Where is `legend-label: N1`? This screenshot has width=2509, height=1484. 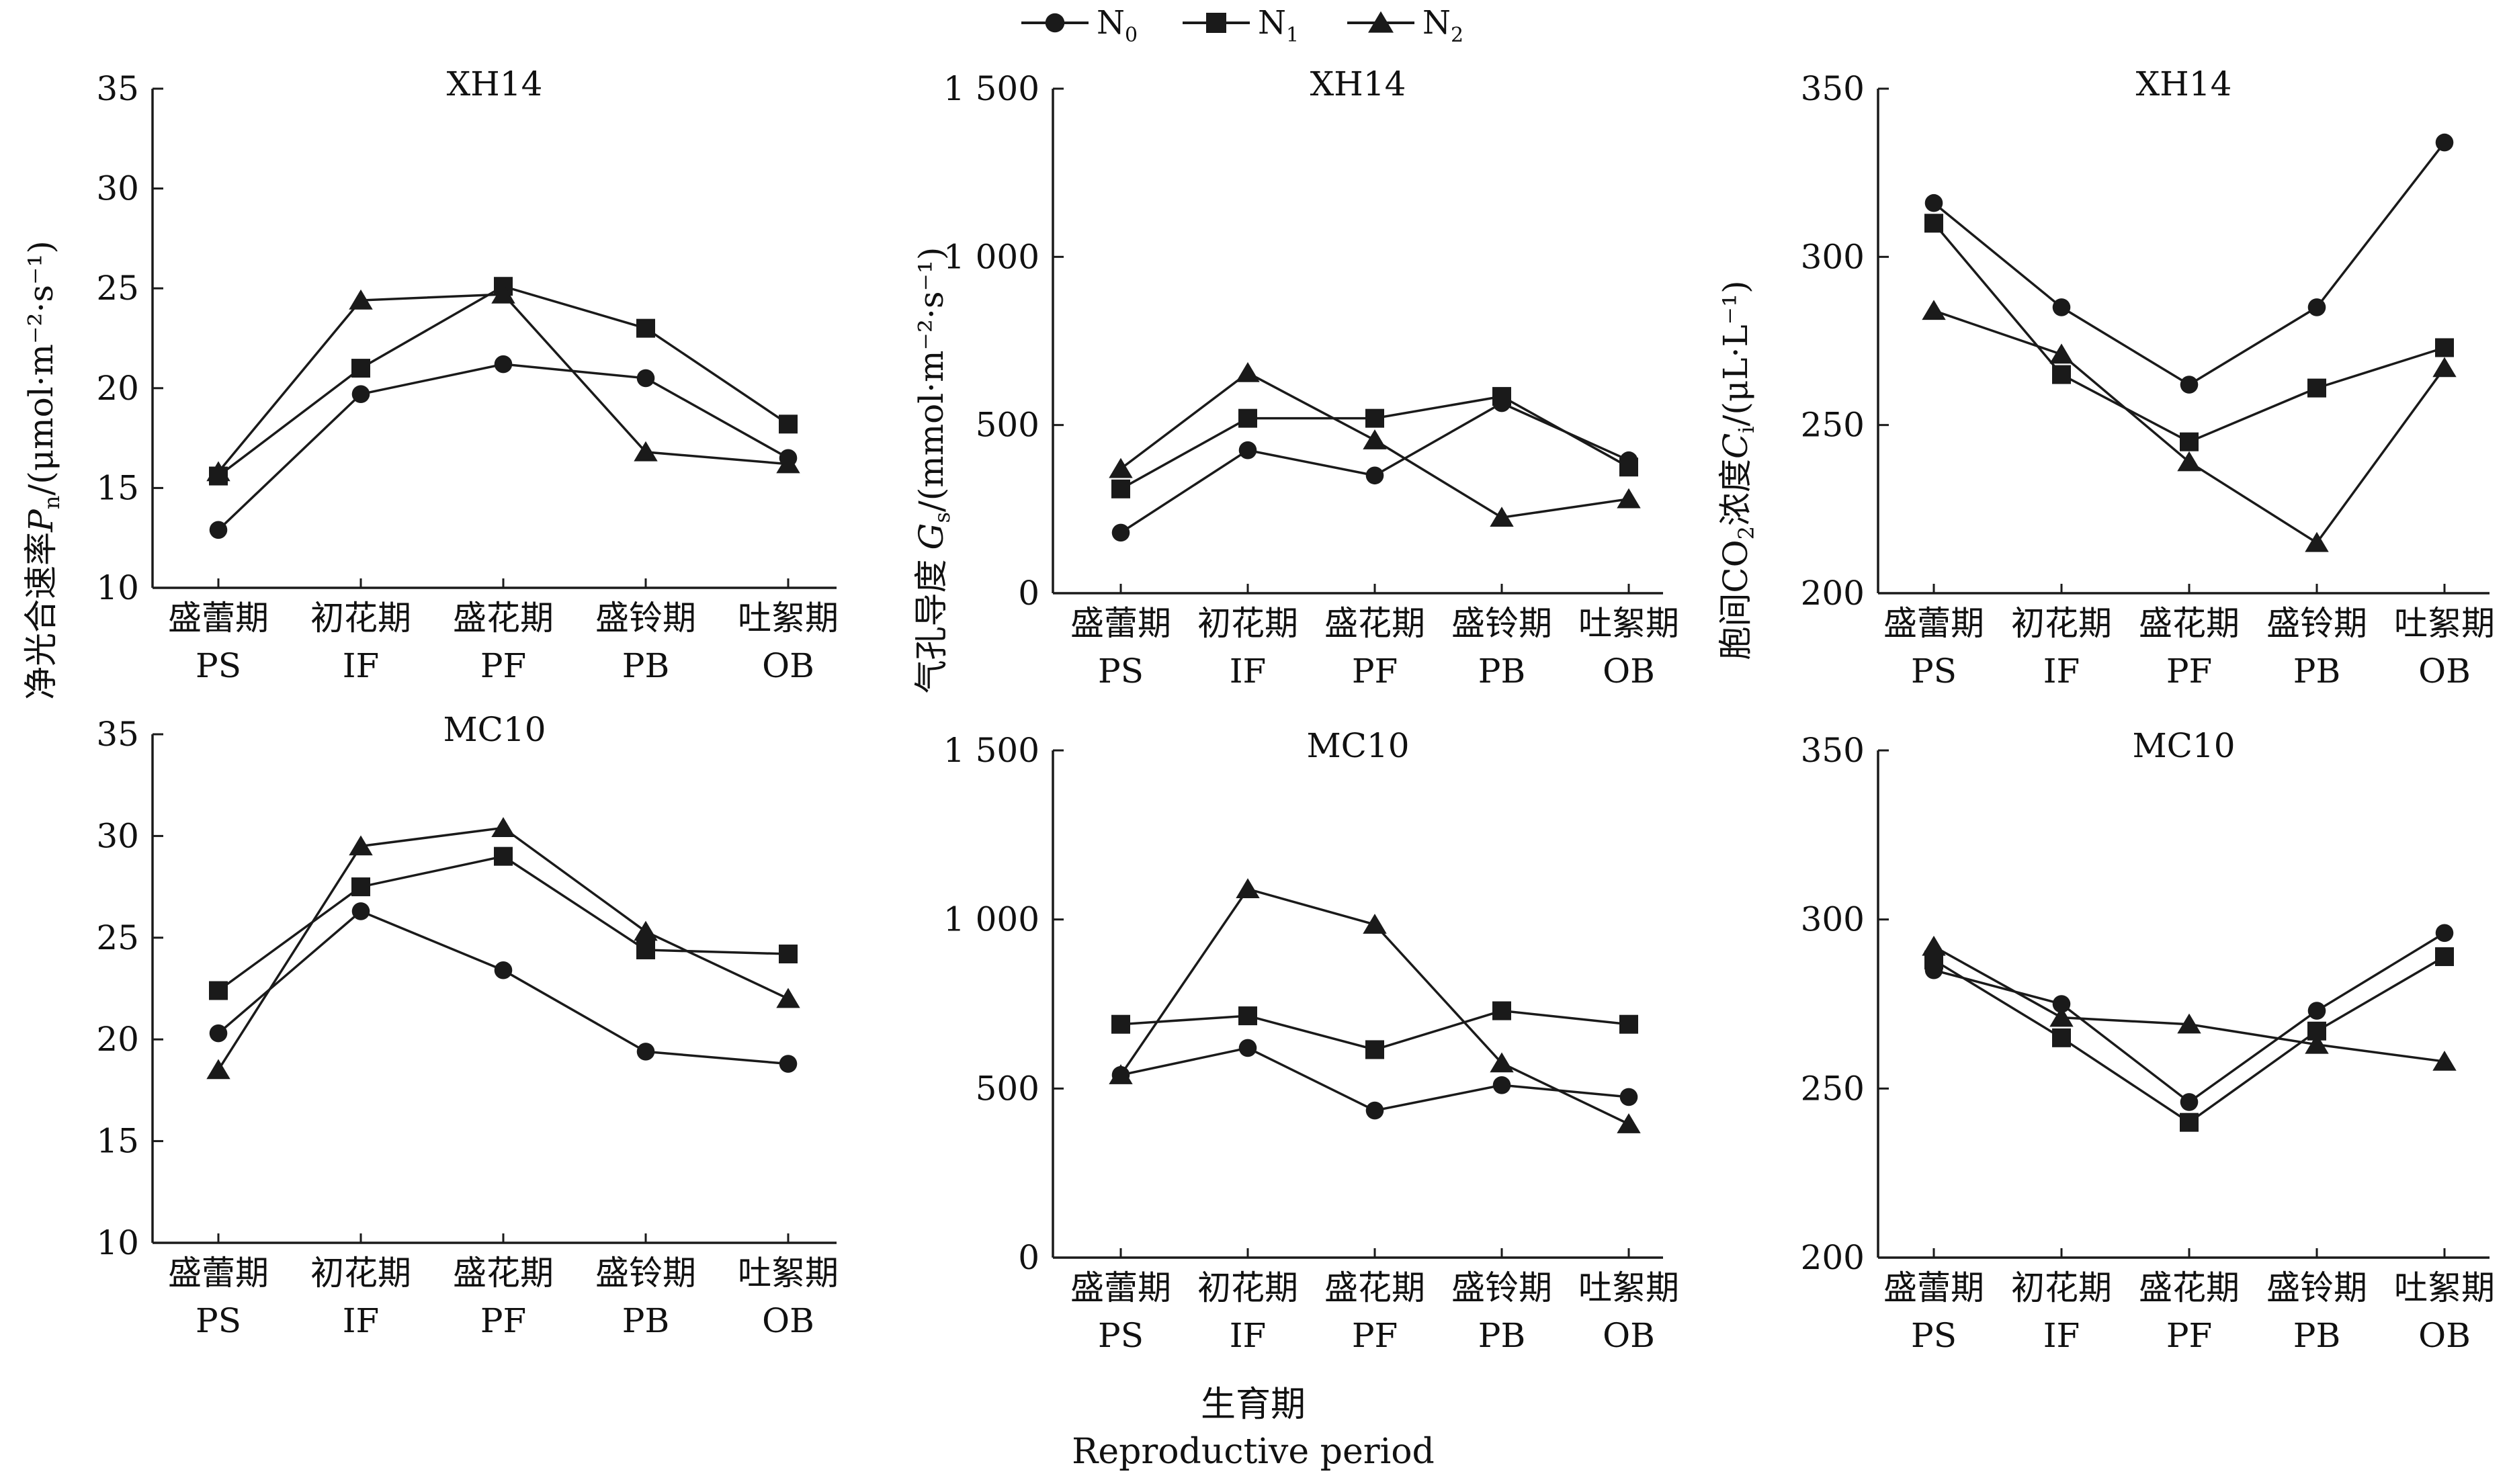
legend-label: N1 is located at coordinates (1278, 25).